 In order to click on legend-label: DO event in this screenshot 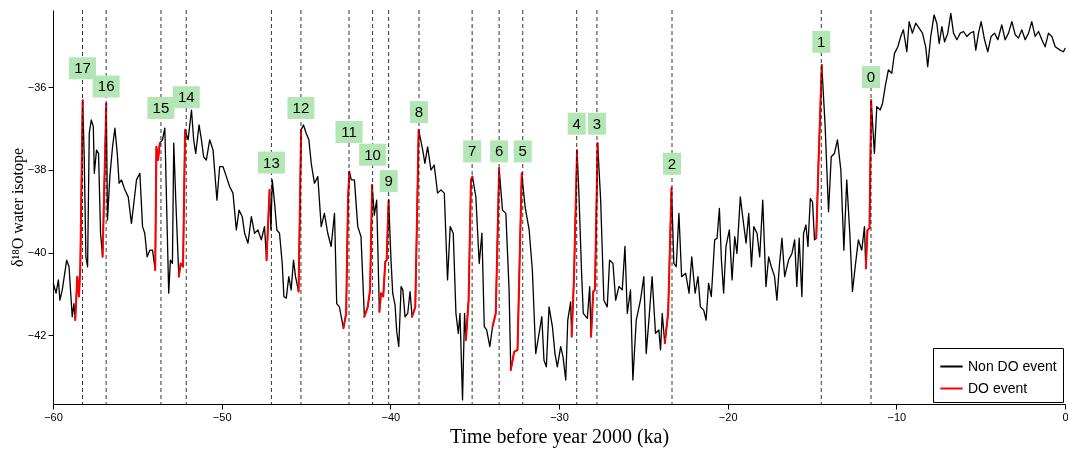, I will do `click(998, 387)`.